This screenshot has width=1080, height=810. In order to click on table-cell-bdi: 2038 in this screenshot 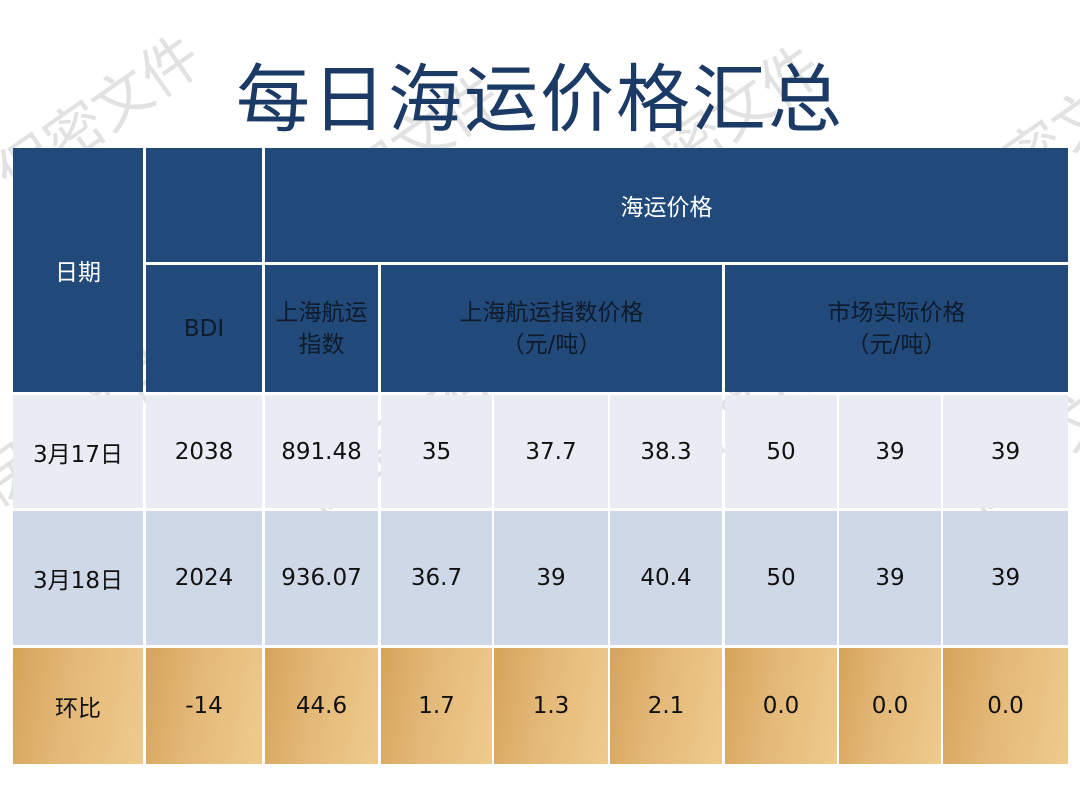, I will do `click(204, 451)`.